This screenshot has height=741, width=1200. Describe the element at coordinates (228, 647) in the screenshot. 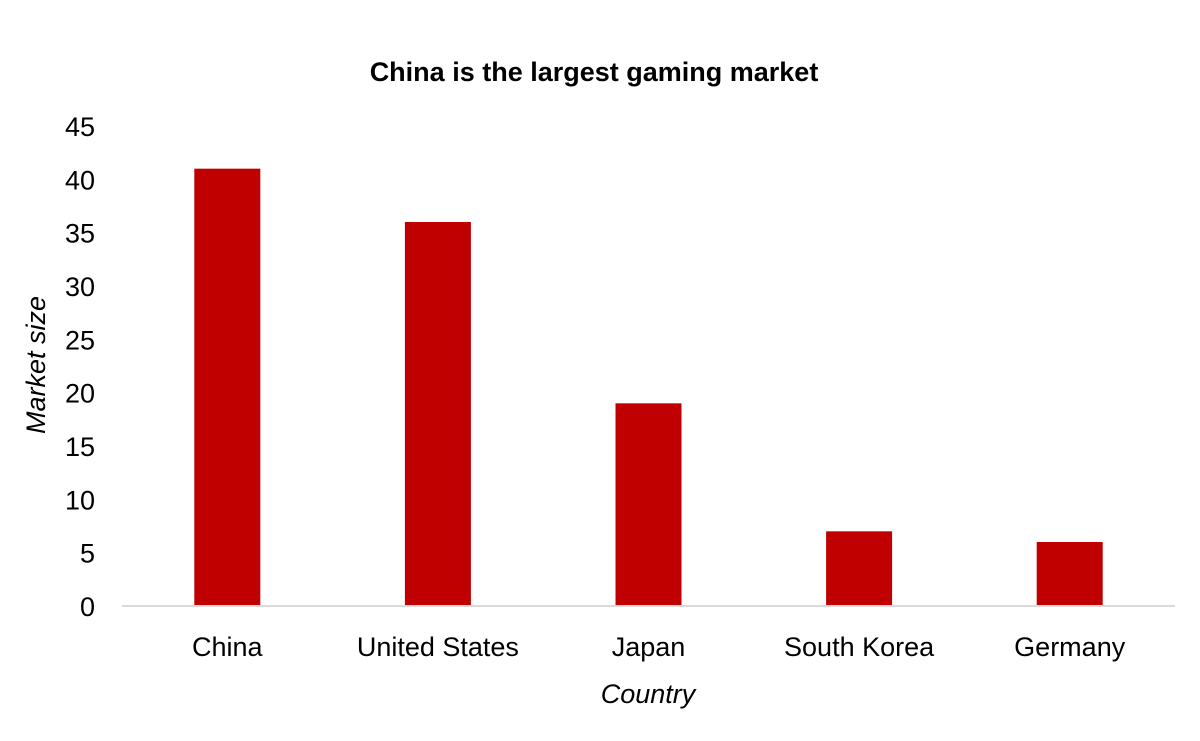

I see `x-tick-label: China` at that location.